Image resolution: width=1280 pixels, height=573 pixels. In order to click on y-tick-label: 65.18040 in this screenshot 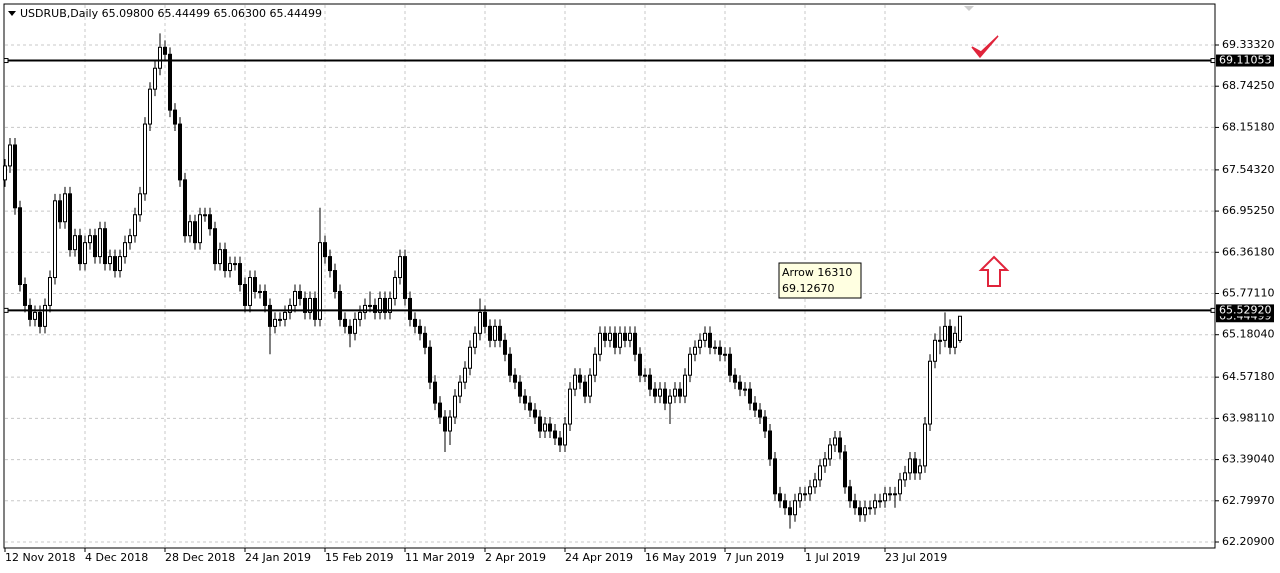, I will do `click(1248, 334)`.